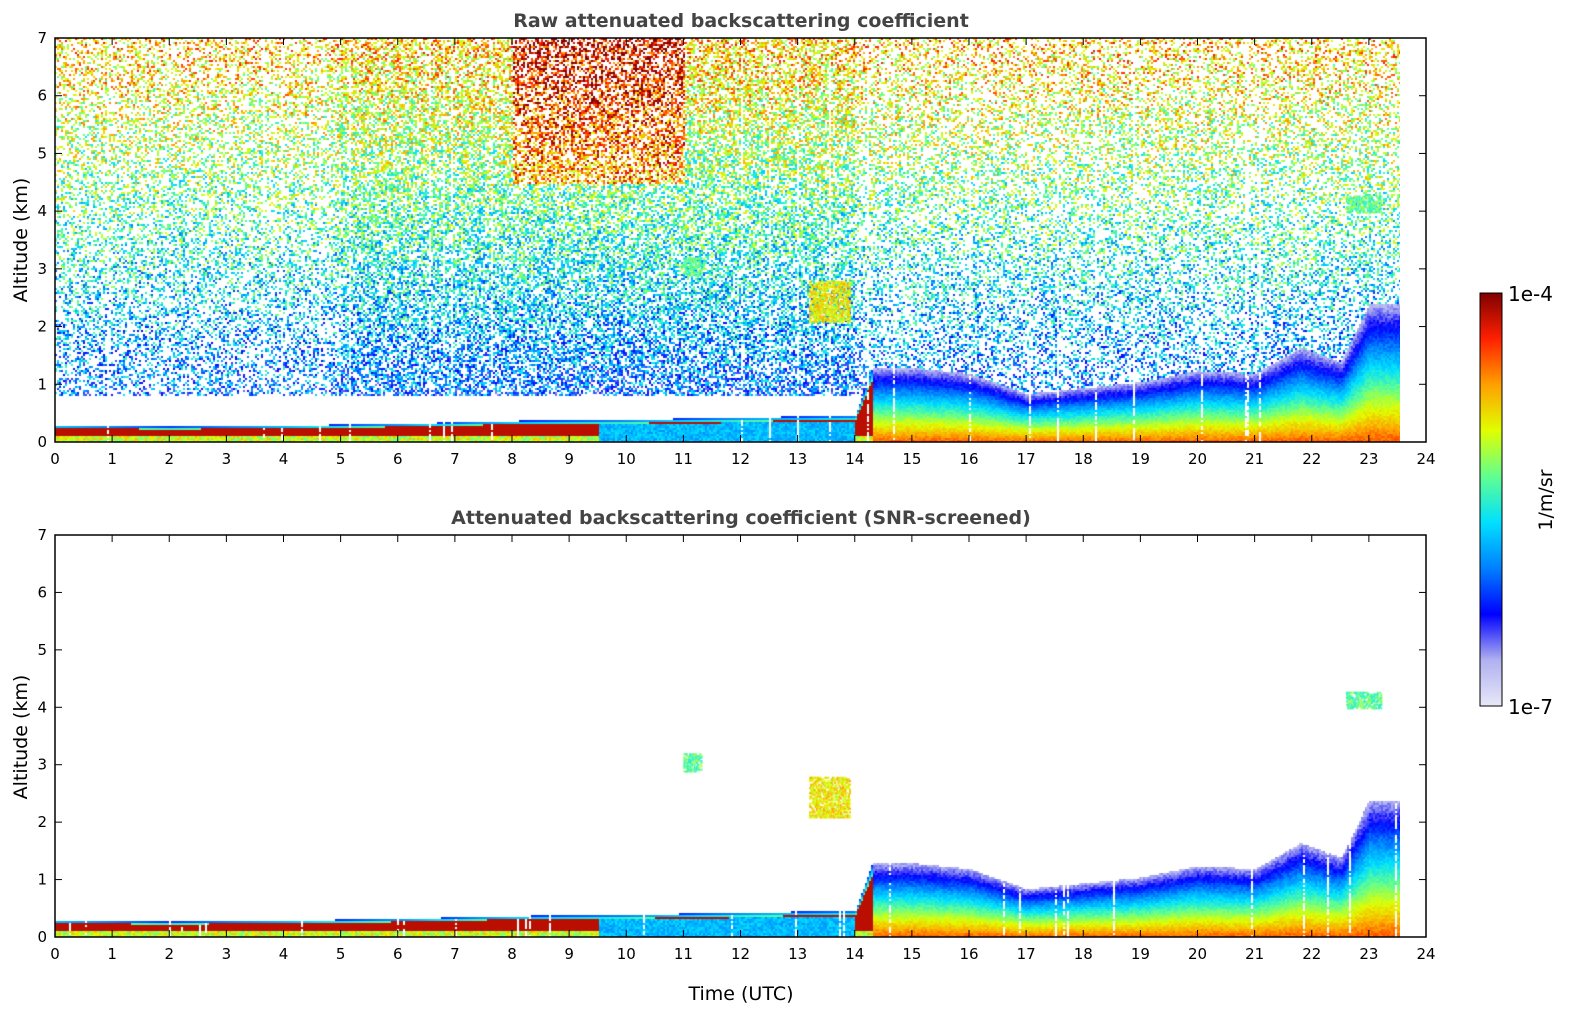  What do you see at coordinates (42, 384) in the screenshot?
I see `top-y-tick-label: 1` at bounding box center [42, 384].